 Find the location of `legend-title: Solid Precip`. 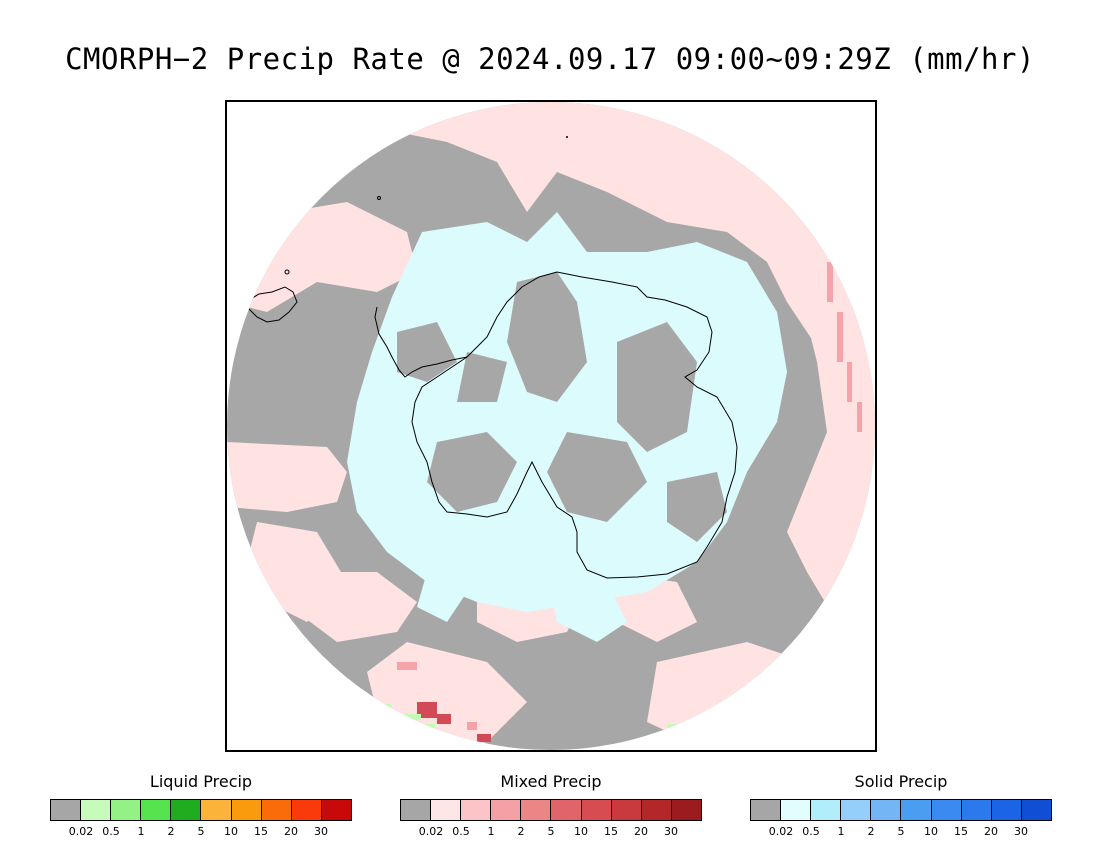

legend-title: Solid Precip is located at coordinates (901, 781).